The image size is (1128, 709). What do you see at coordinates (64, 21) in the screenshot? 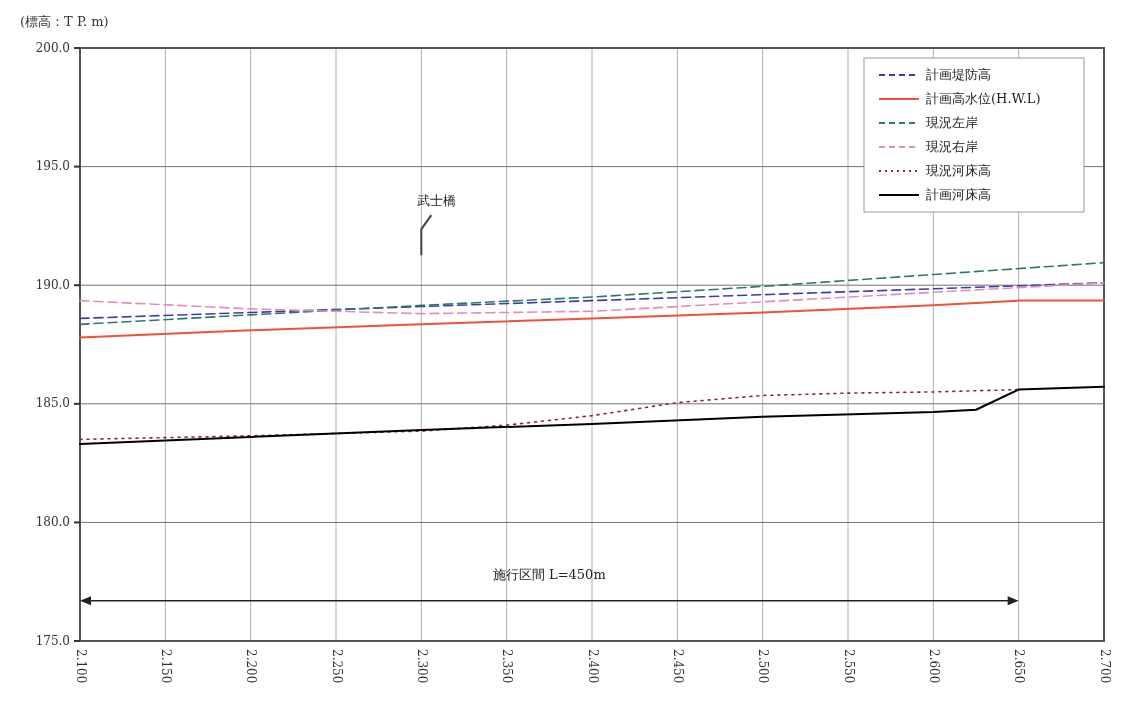
I see `y-axis-title: (標高：T P. m)` at bounding box center [64, 21].